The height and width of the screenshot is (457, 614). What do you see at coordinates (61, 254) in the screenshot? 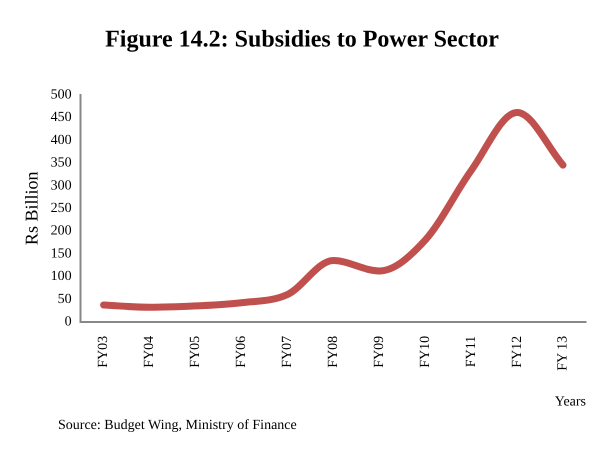
I see `y-tick-label: 150` at bounding box center [61, 254].